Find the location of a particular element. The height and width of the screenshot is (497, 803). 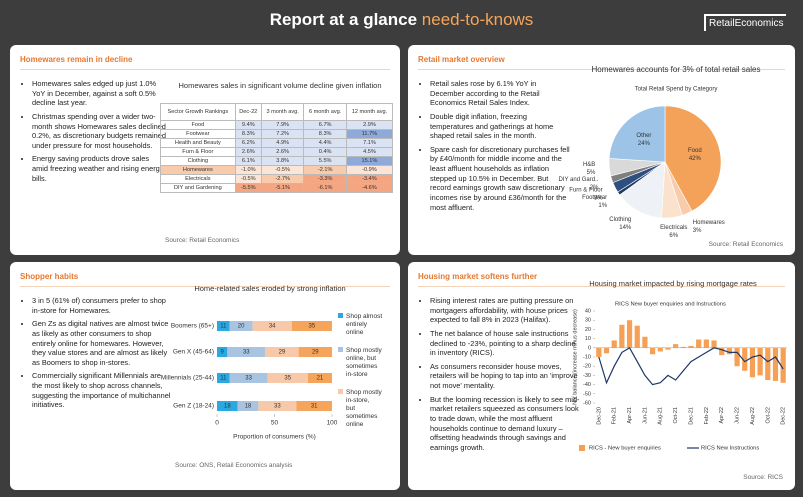

y-tick-label: 40 is located at coordinates (588, 311).